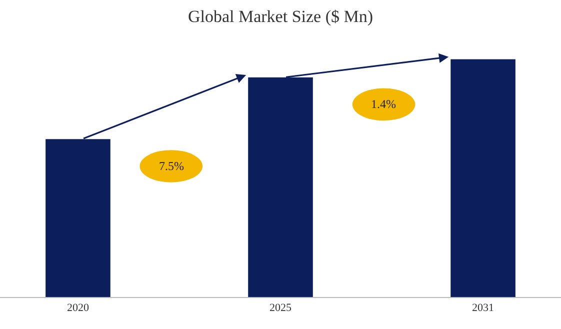 This screenshot has width=561, height=329. Describe the element at coordinates (483, 308) in the screenshot. I see `x-tick-label: 2031` at that location.